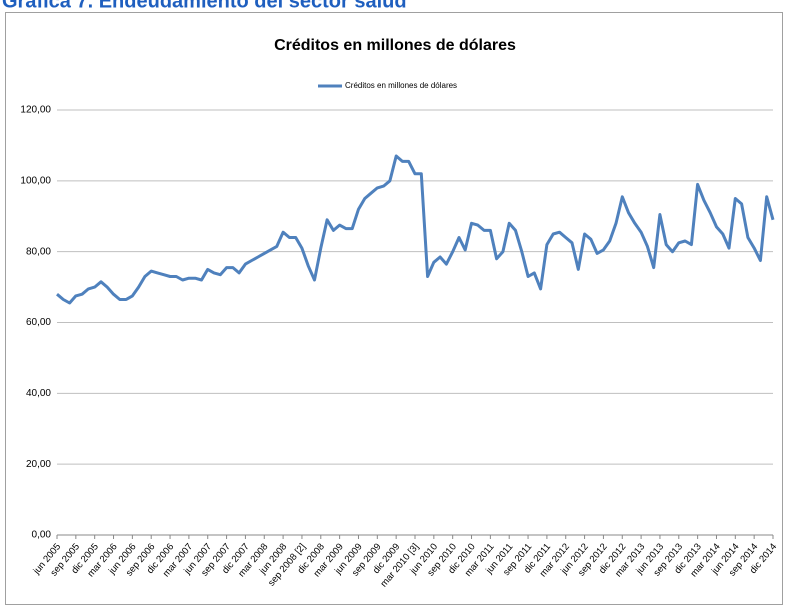  What do you see at coordinates (35, 180) in the screenshot?
I see `y-tick-label: 100,00` at bounding box center [35, 180].